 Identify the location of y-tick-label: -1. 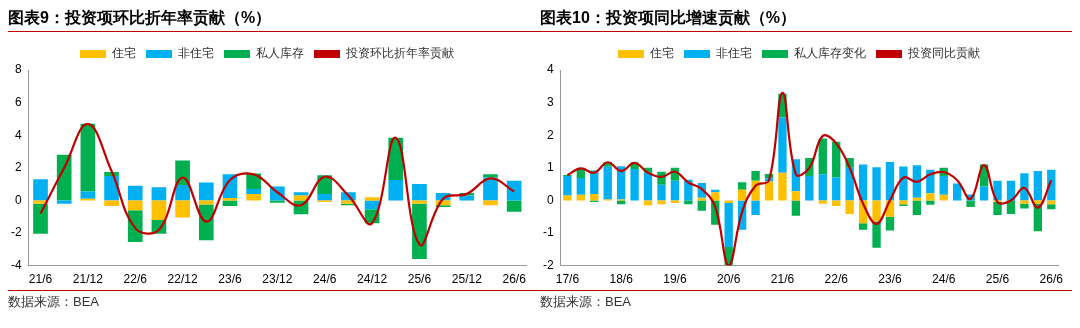
(548, 232).